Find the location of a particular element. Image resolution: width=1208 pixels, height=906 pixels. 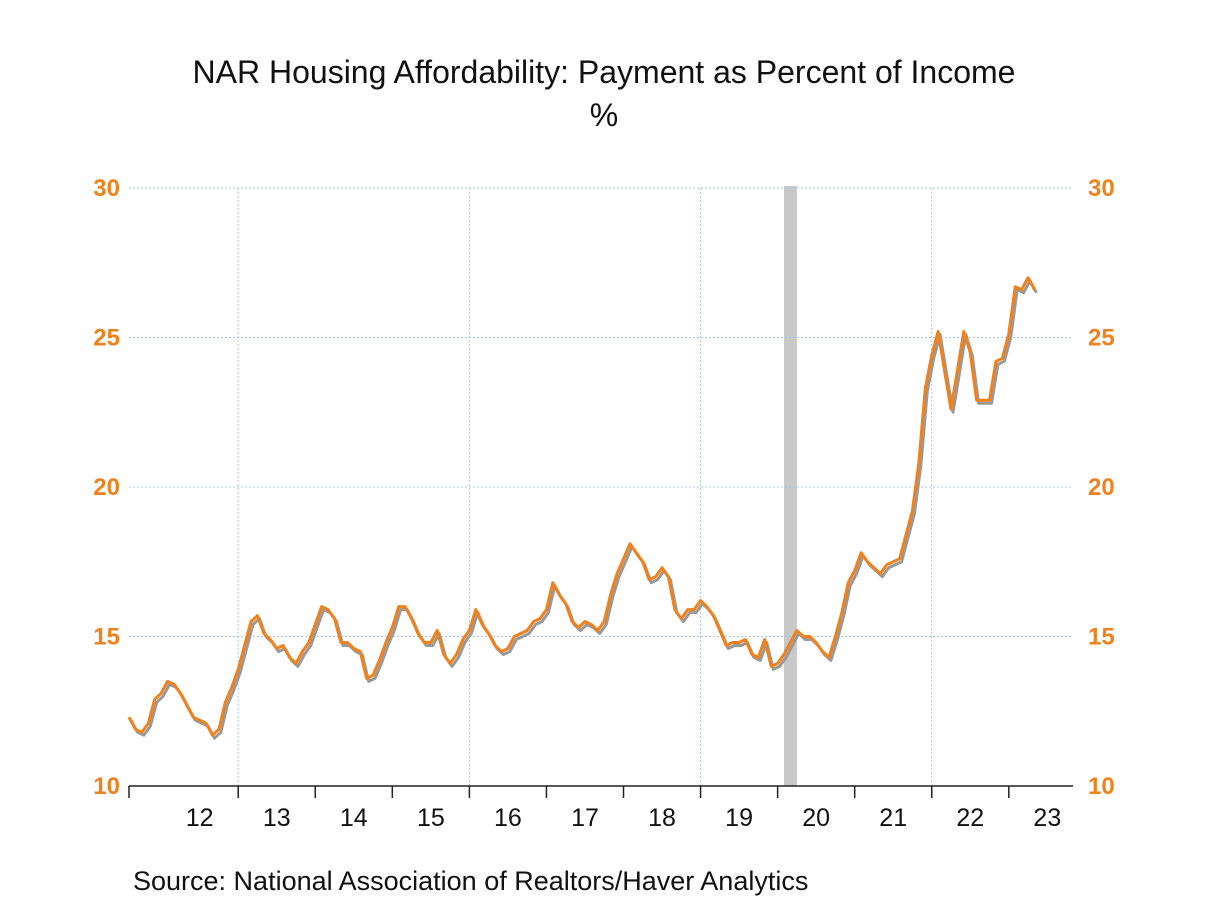

x-tick-label: 16 is located at coordinates (508, 818).